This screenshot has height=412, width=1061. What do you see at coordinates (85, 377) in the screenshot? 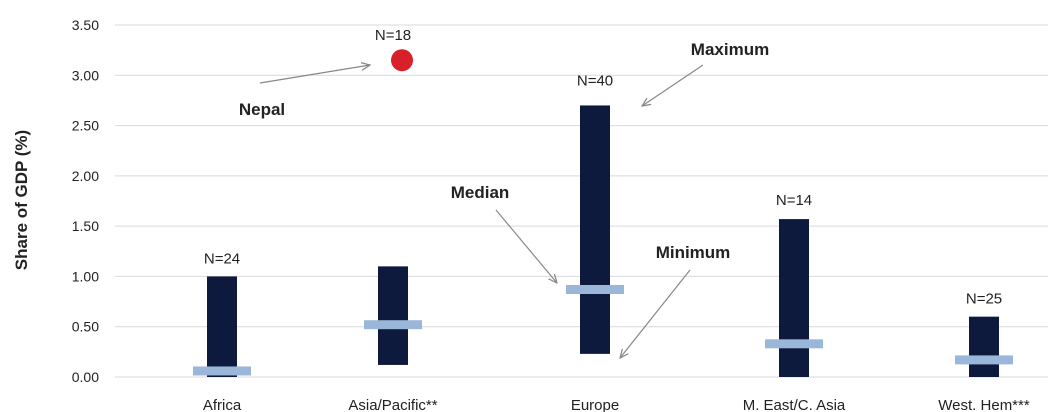
I see `y-tick-label: 0.00` at bounding box center [85, 377].